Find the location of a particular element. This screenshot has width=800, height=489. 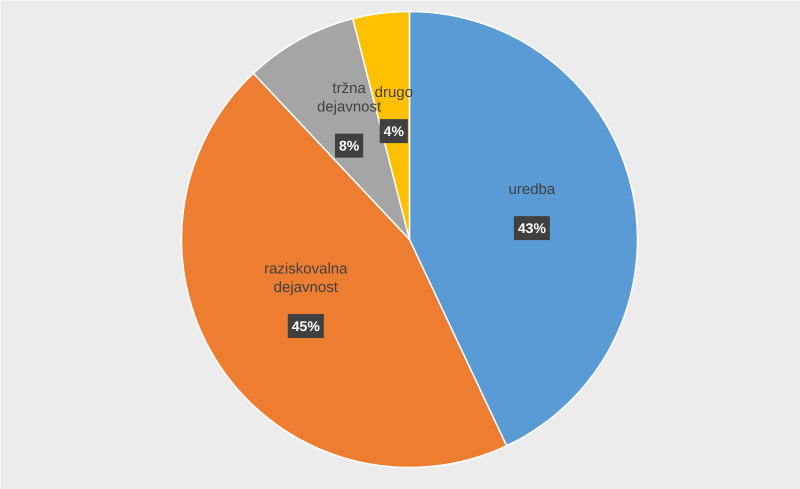

data-label: 45% is located at coordinates (306, 326).